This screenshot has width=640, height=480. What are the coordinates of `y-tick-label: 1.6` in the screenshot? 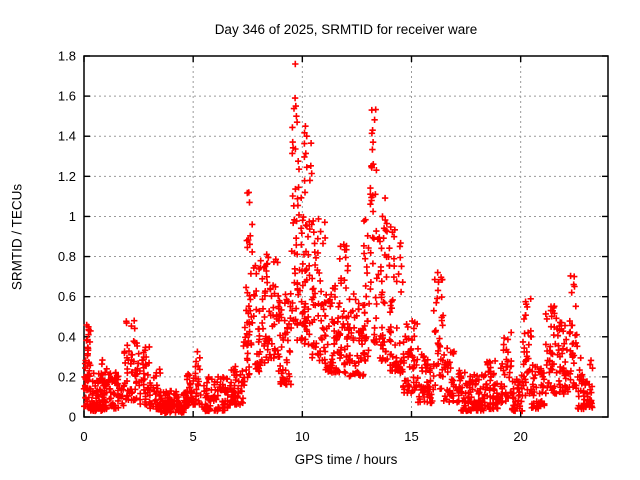 It's located at (67, 96).